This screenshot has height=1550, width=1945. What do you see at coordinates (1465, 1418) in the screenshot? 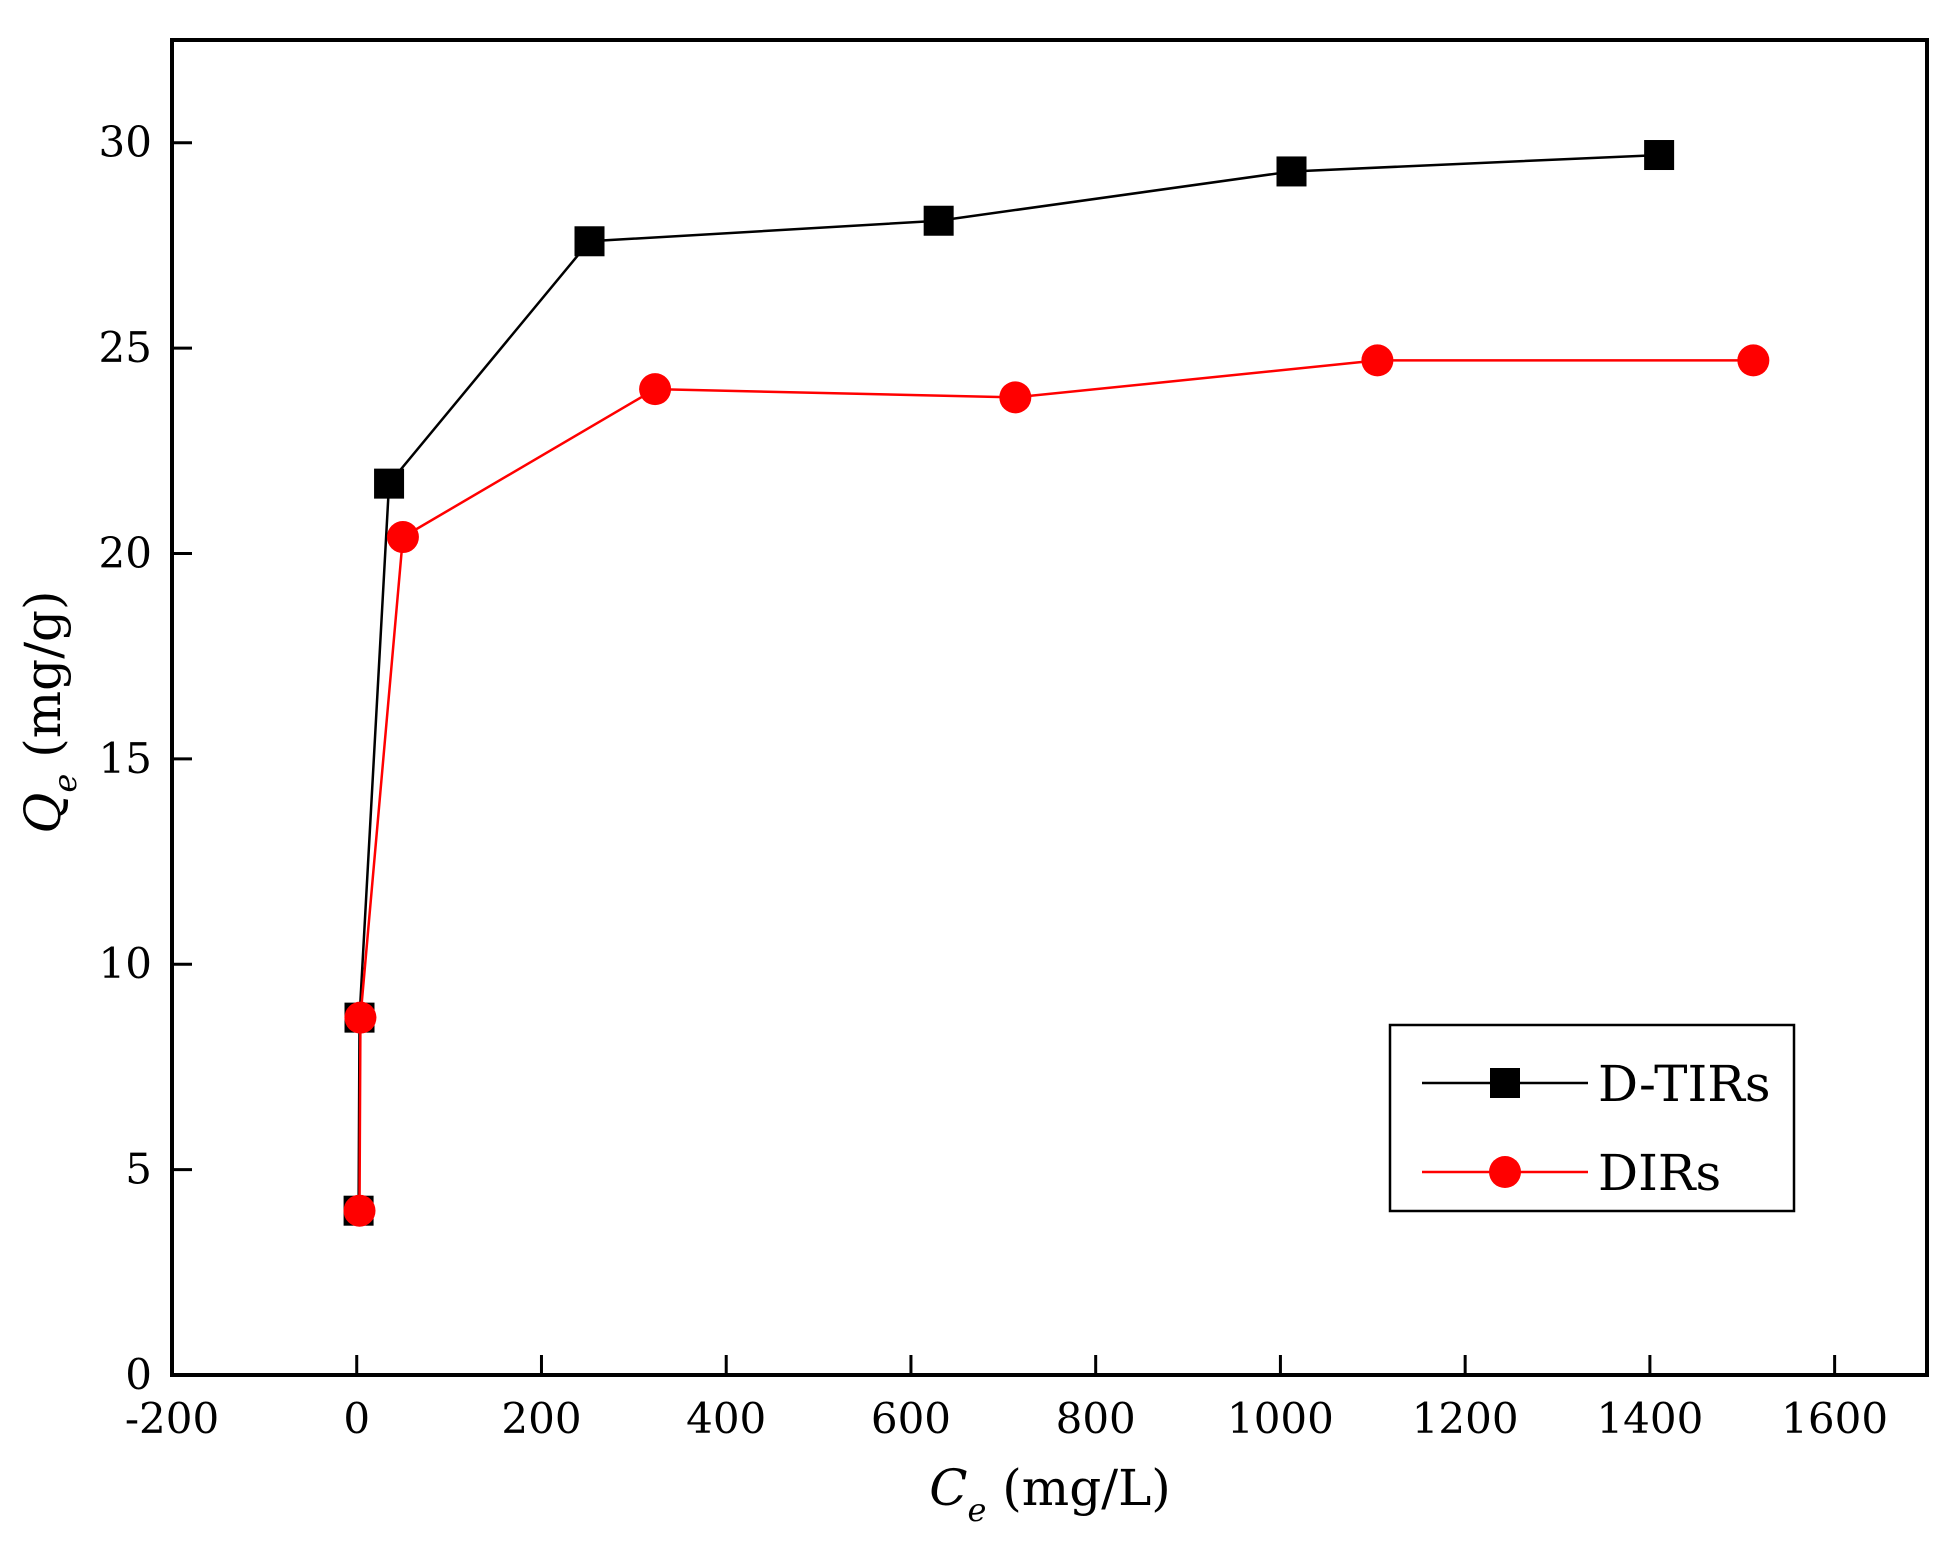
I see `x-tick-label: 1200` at bounding box center [1465, 1418].